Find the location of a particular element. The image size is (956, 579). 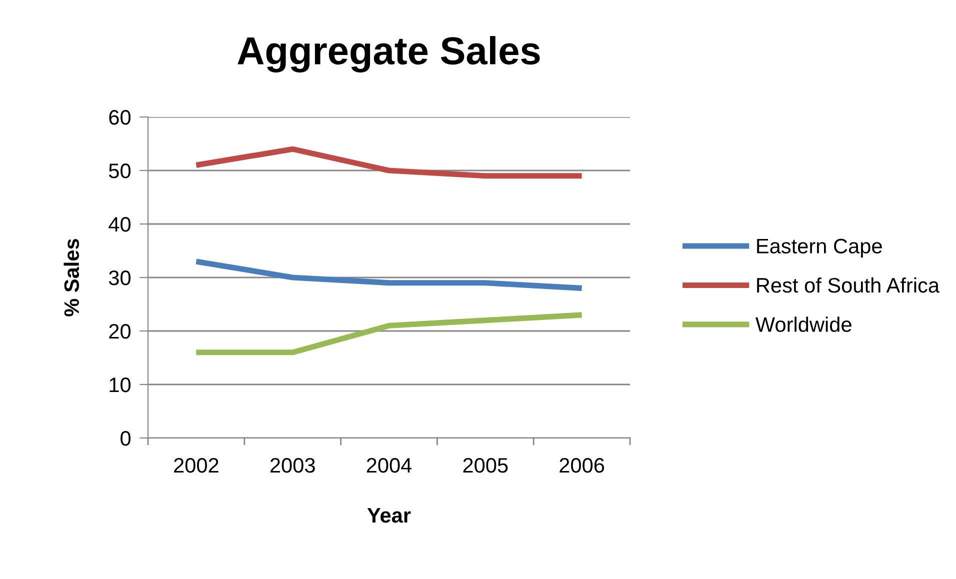

y-axis-title: % Sales is located at coordinates (72, 277).